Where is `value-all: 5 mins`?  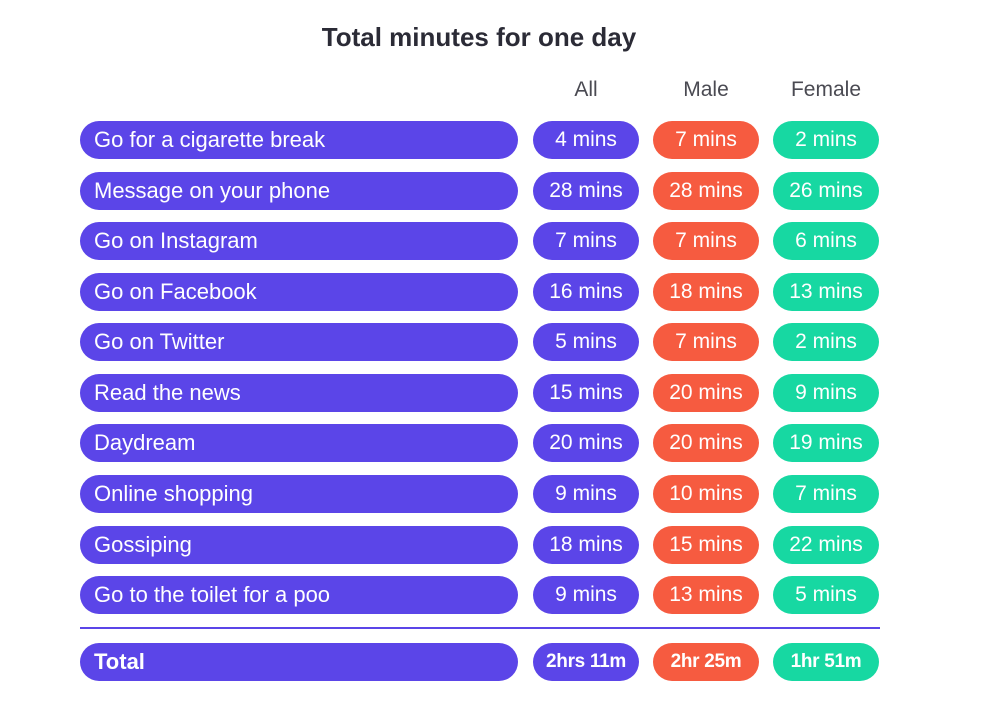
value-all: 5 mins is located at coordinates (586, 342).